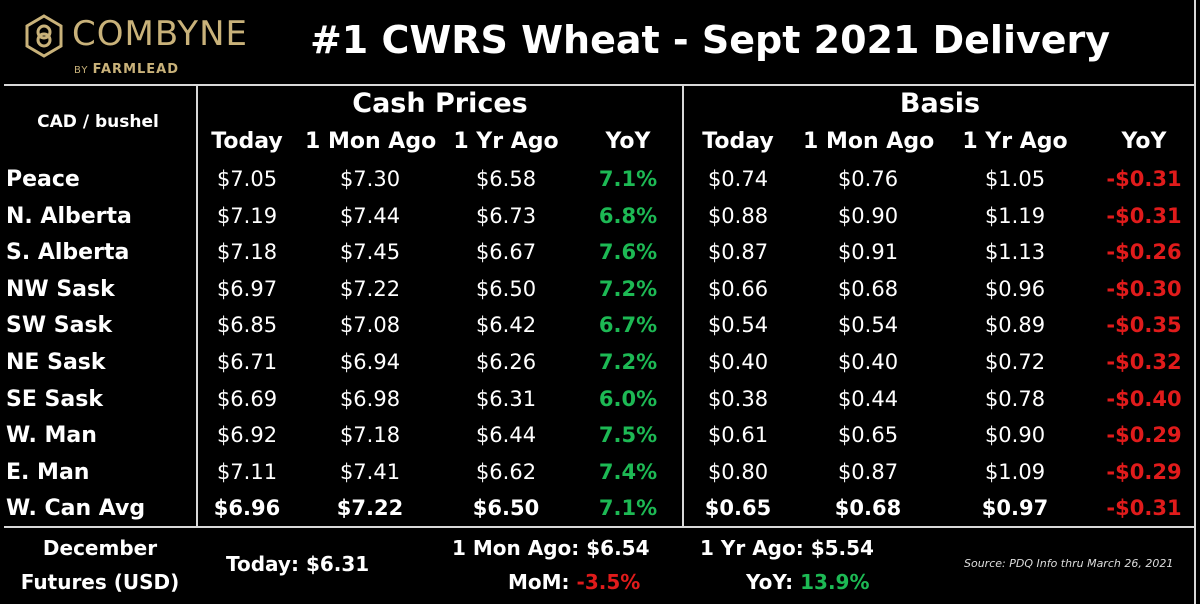  I want to click on futures-mon: 1 Mon Ago: $6.54, so click(551, 548).